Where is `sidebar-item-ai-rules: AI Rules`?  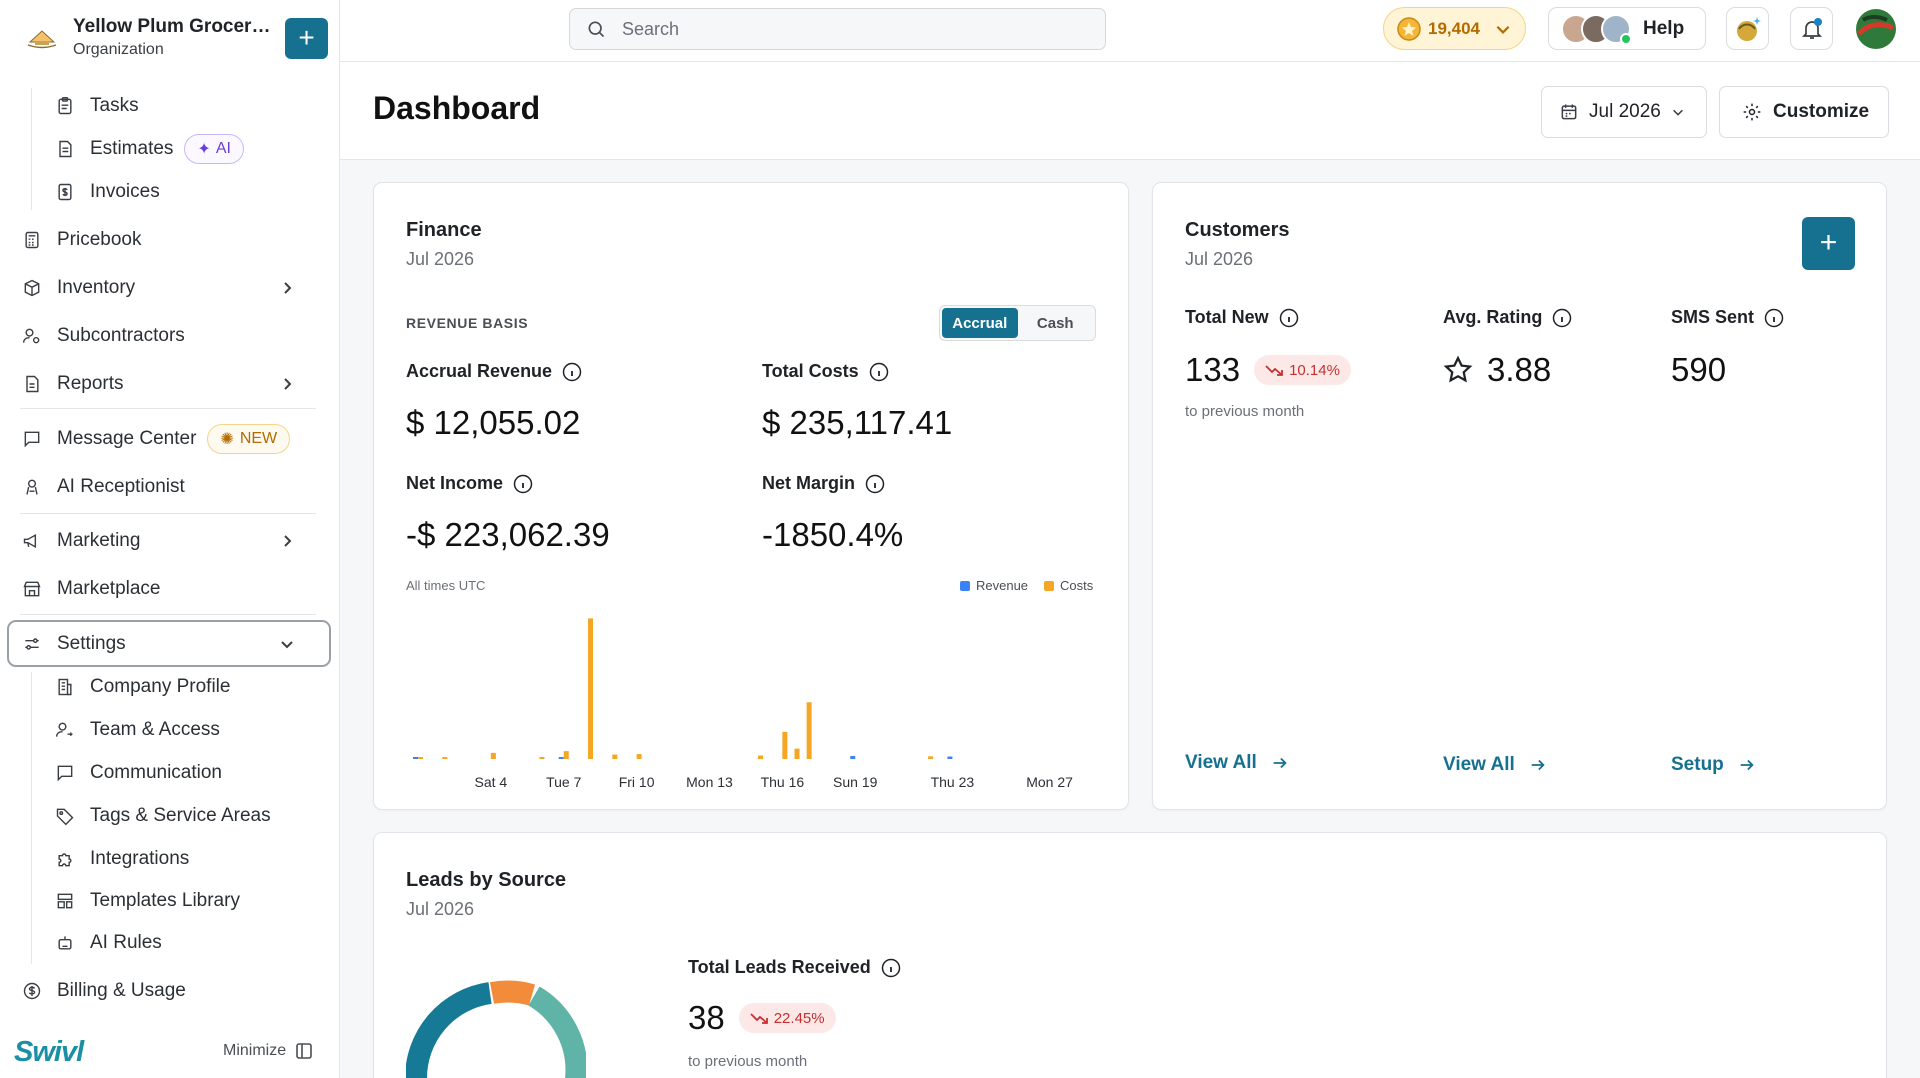
sidebar-item-ai-rules: AI Rules is located at coordinates (108, 943).